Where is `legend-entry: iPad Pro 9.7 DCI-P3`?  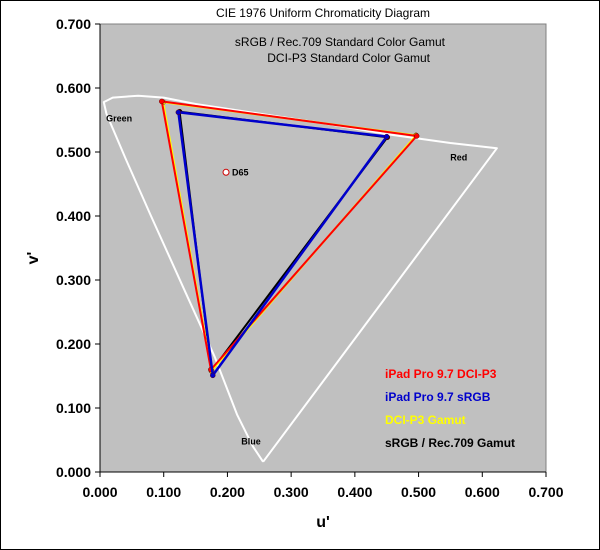
legend-entry: iPad Pro 9.7 DCI-P3 is located at coordinates (441, 374).